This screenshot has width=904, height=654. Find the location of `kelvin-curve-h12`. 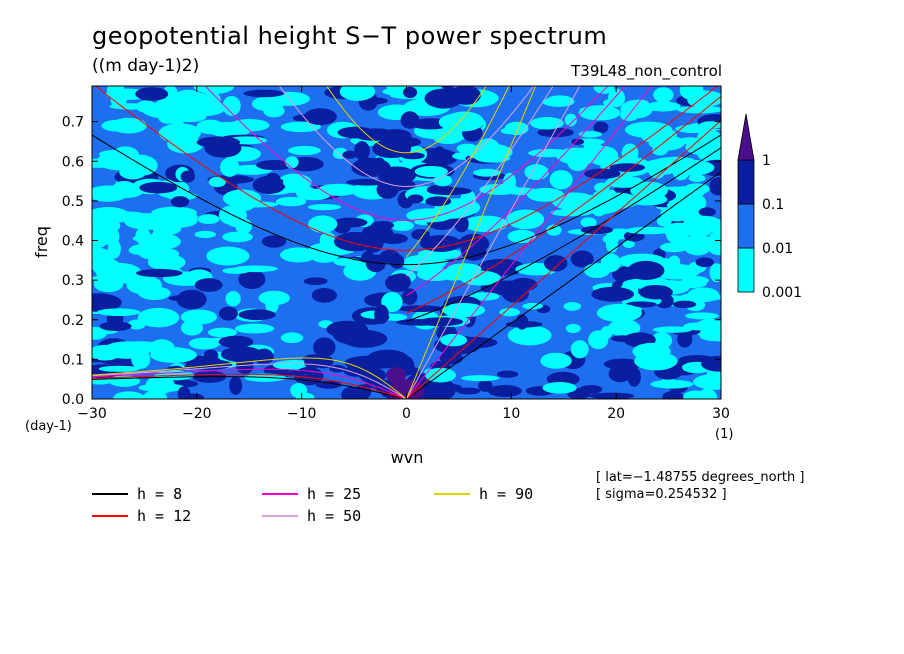

kelvin-curve-h12 is located at coordinates (563, 259).